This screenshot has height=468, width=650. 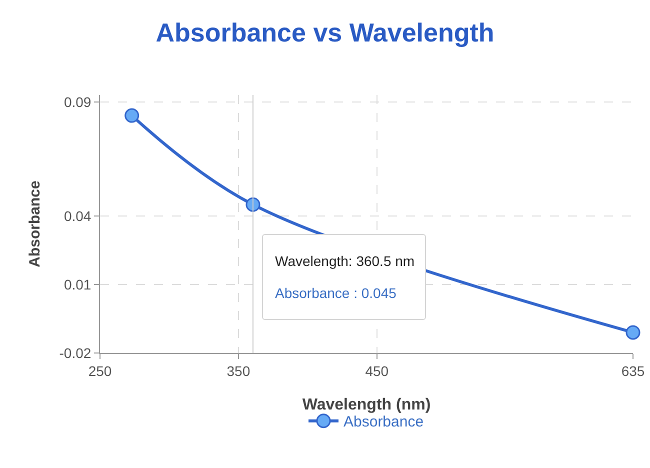 I want to click on y-tick-label: -0.02, so click(x=75, y=352).